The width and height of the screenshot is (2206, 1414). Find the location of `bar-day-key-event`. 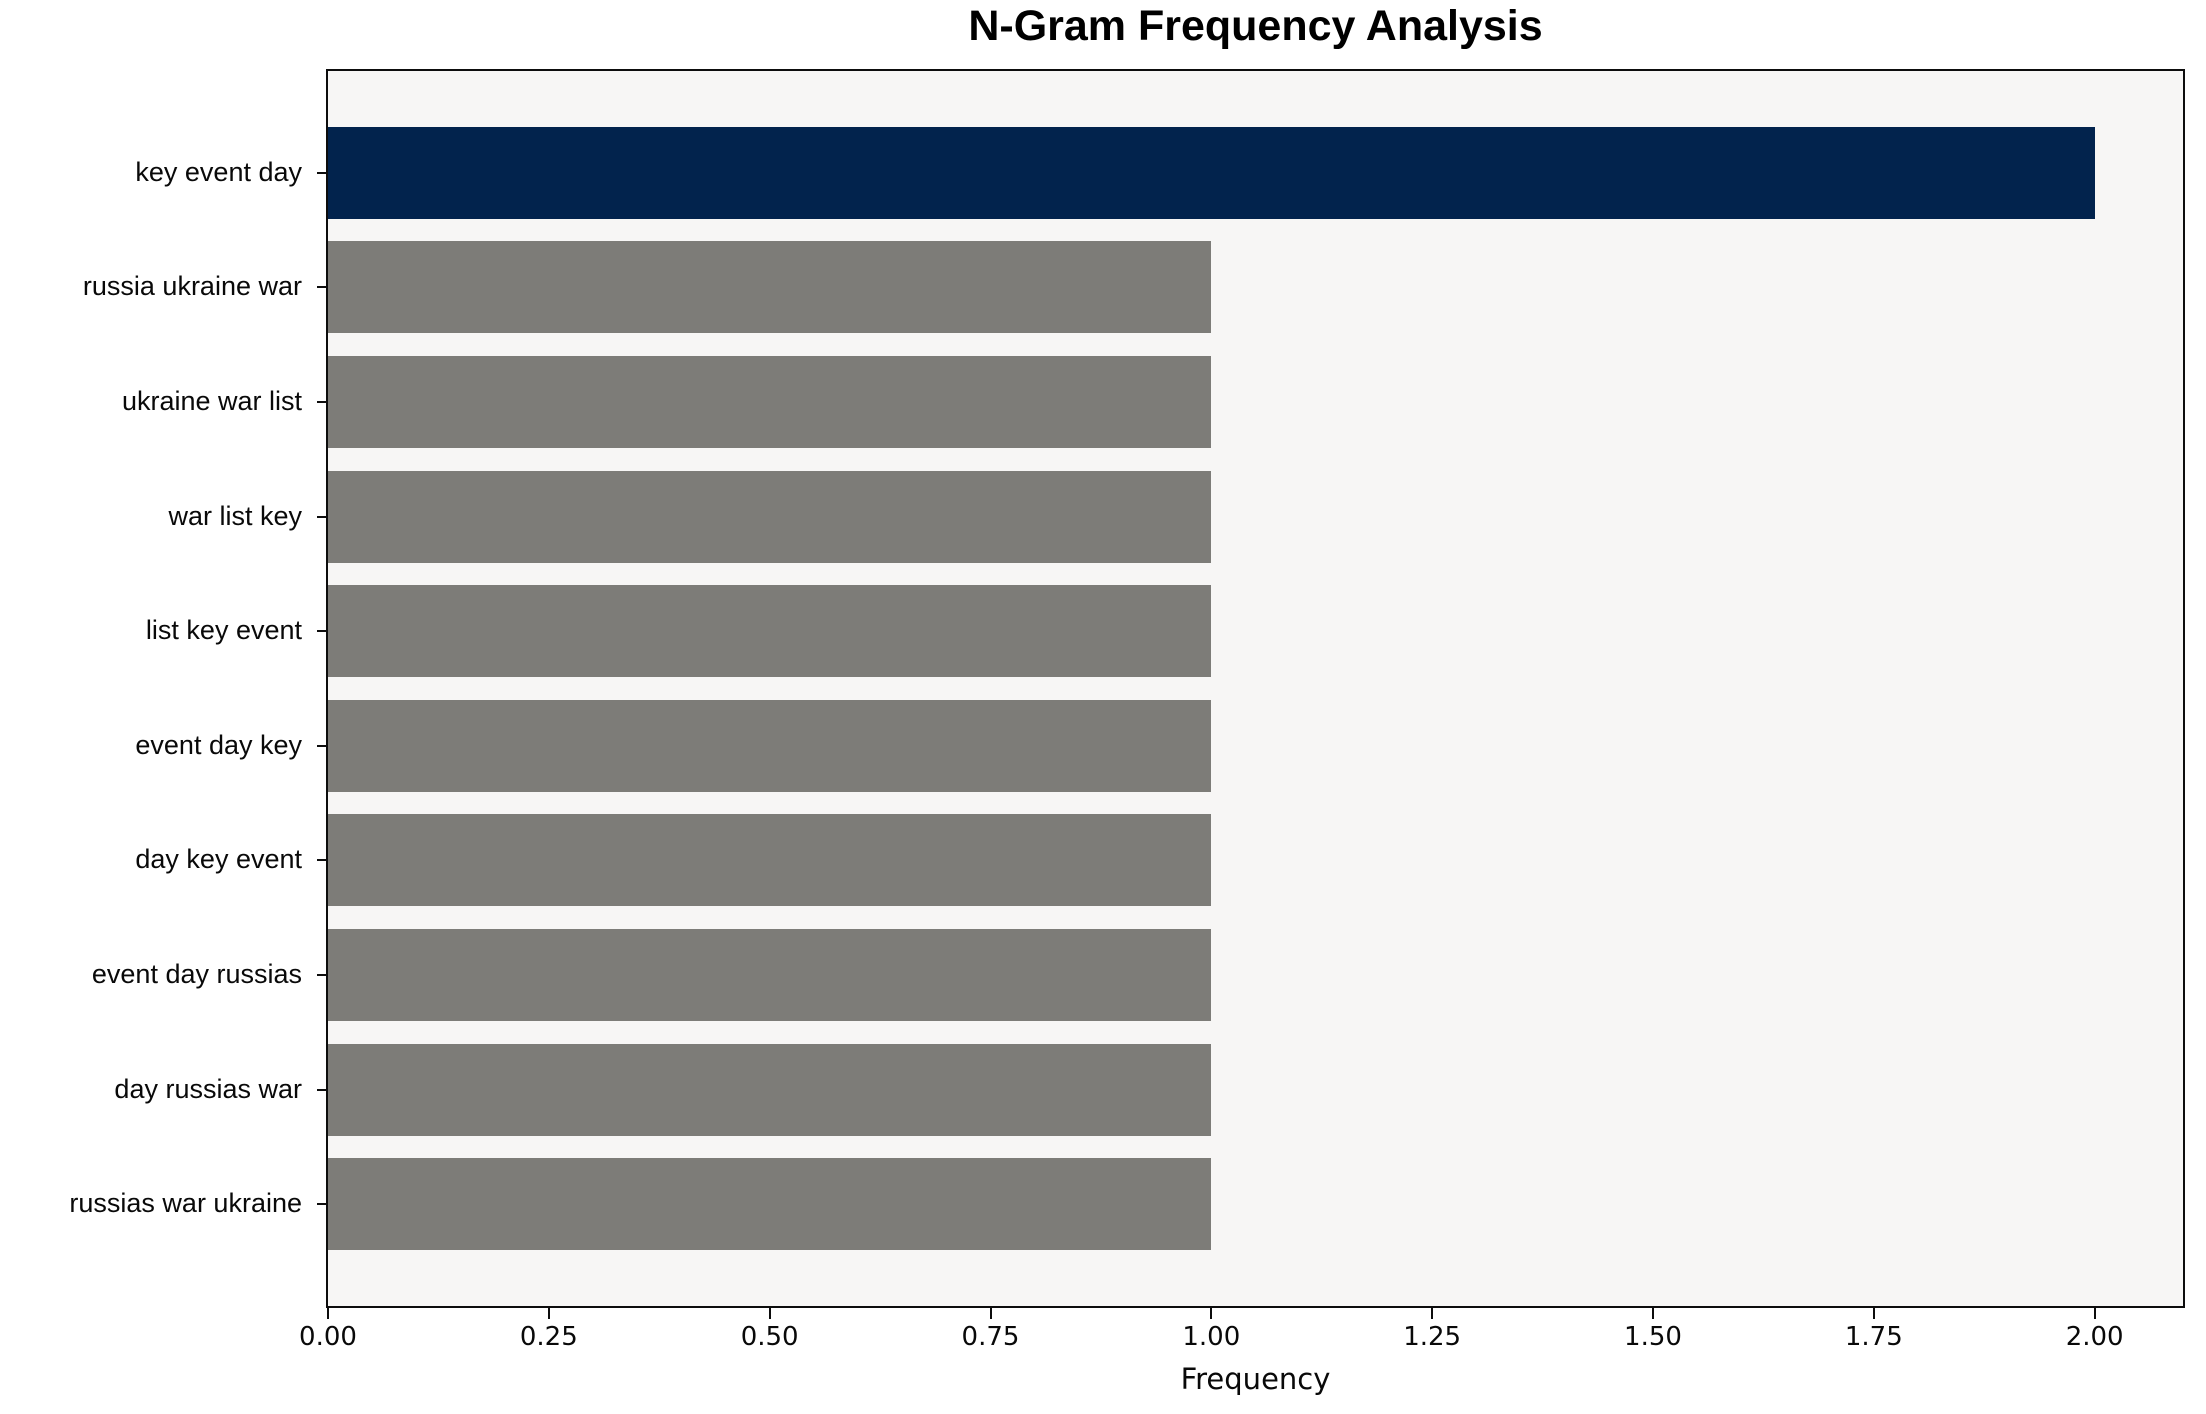

bar-day-key-event is located at coordinates (770, 860).